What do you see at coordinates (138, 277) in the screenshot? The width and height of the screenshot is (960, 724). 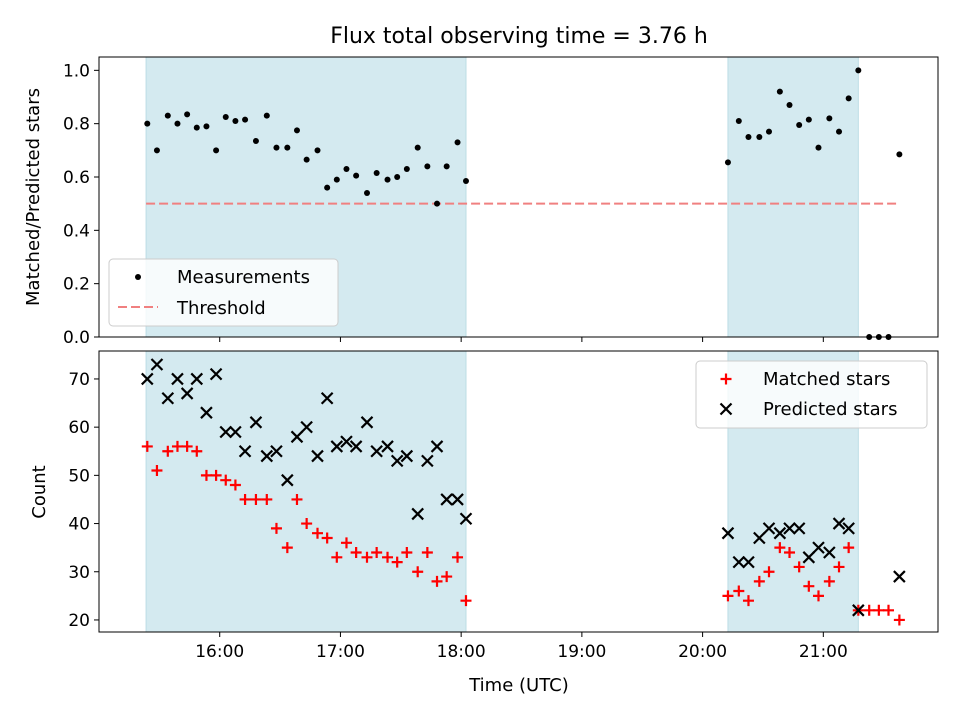 I see `legend-measurements-marker` at bounding box center [138, 277].